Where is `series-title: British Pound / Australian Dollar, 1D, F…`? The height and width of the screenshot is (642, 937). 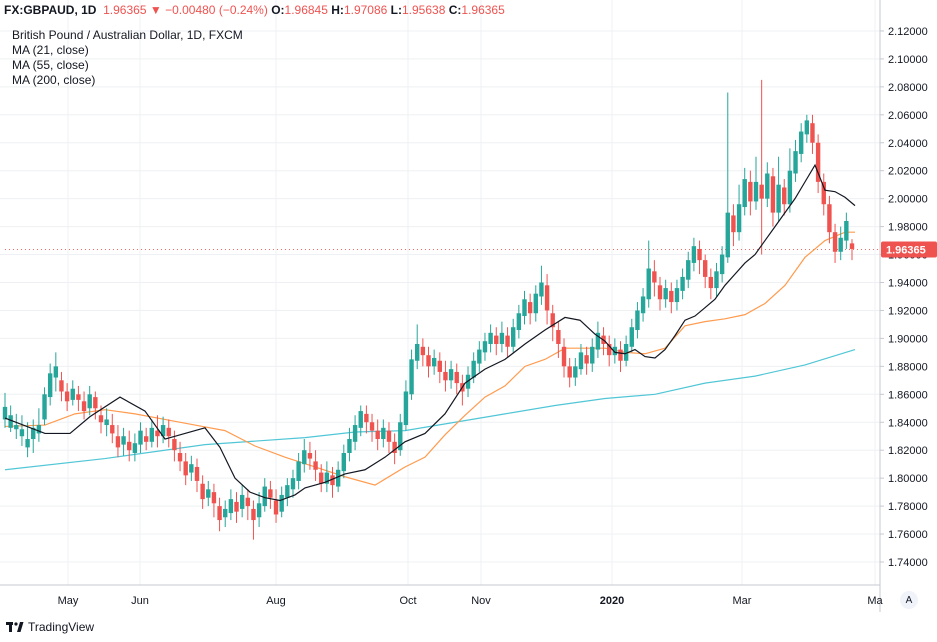
series-title: British Pound / Australian Dollar, 1D, F… is located at coordinates (127, 35).